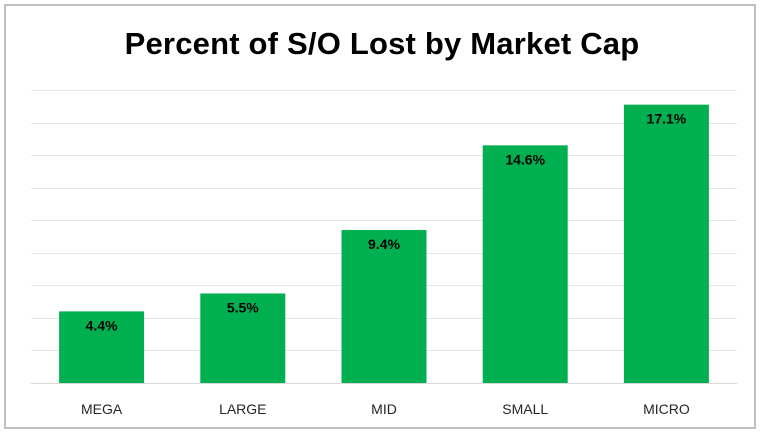  Describe the element at coordinates (102, 347) in the screenshot. I see `bar-mega` at that location.